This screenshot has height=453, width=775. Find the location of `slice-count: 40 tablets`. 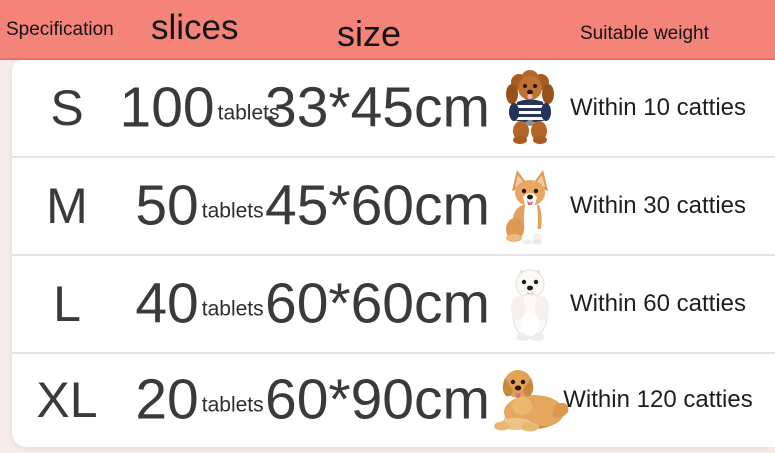

slice-count: 40 tablets is located at coordinates (199, 303).